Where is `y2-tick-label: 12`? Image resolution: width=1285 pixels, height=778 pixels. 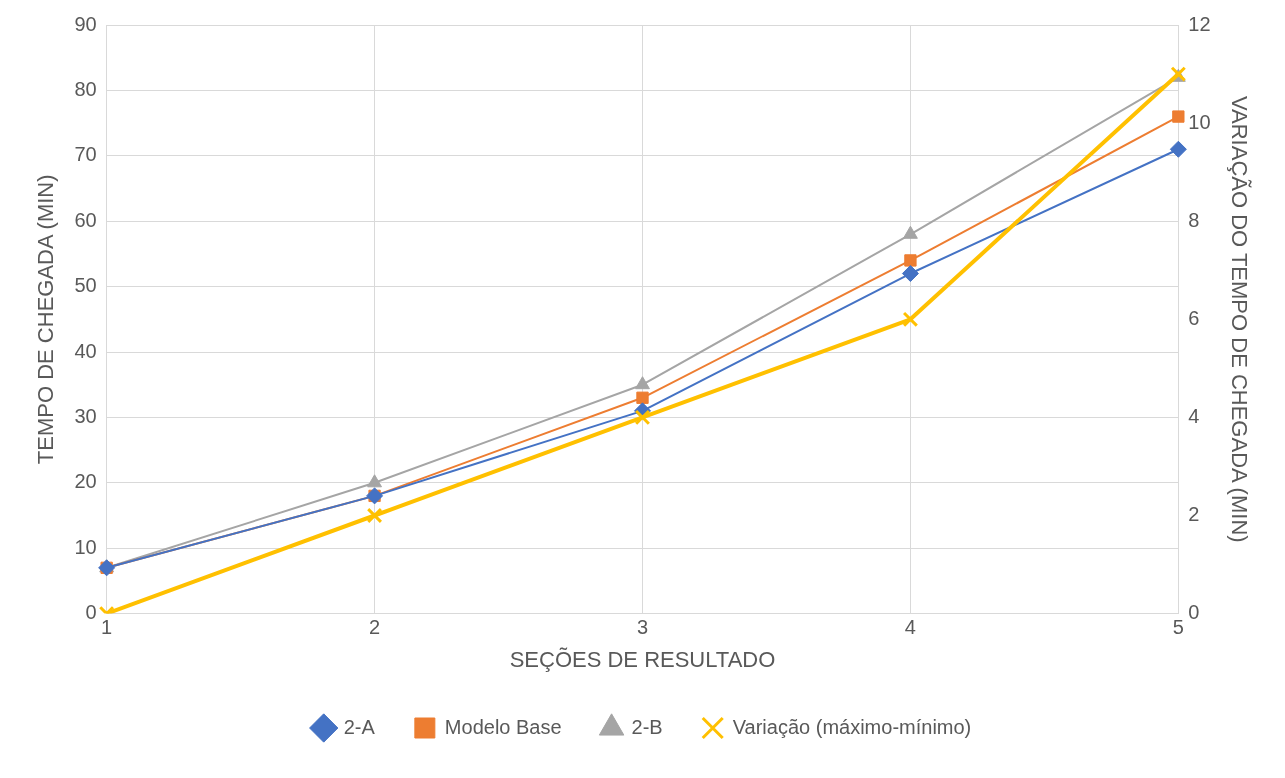
y2-tick-label: 12 is located at coordinates (1199, 23).